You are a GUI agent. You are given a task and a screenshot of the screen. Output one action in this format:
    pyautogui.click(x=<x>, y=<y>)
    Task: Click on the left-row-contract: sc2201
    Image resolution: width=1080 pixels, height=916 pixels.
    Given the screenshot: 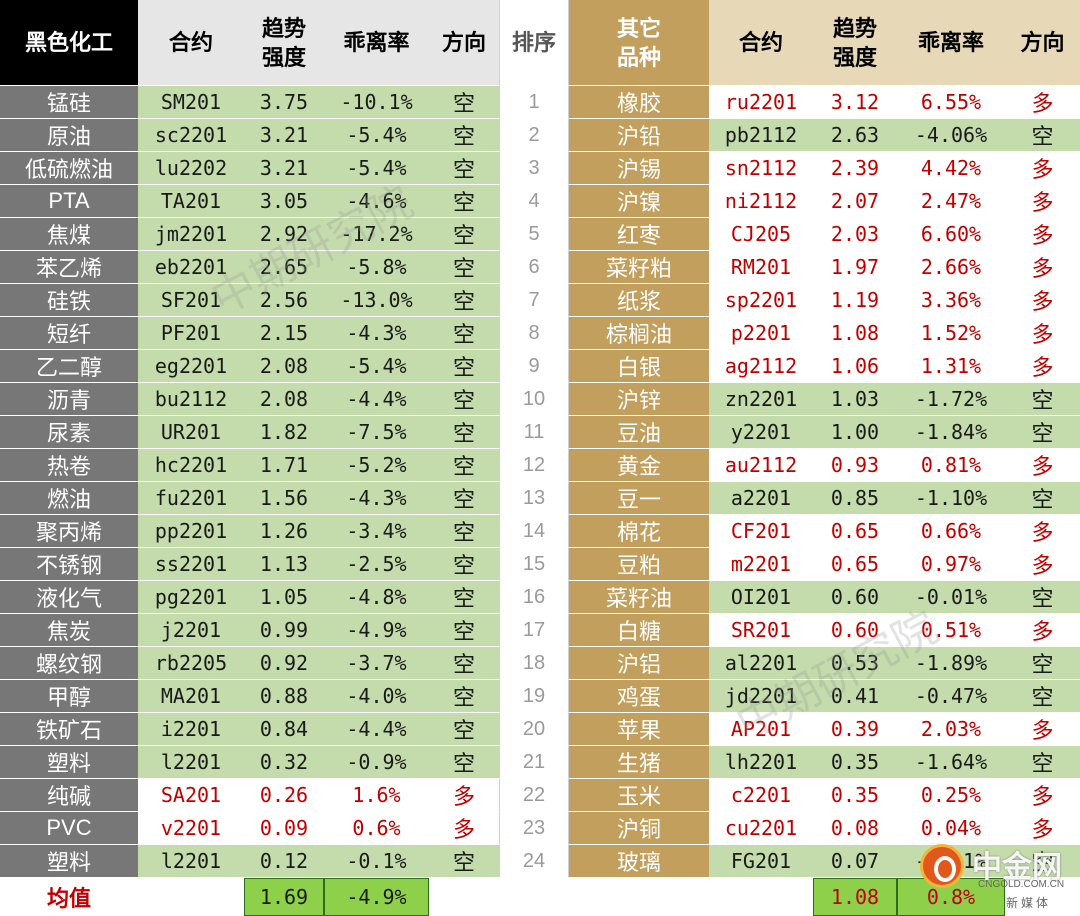 What is the action you would take?
    pyautogui.click(x=191, y=135)
    